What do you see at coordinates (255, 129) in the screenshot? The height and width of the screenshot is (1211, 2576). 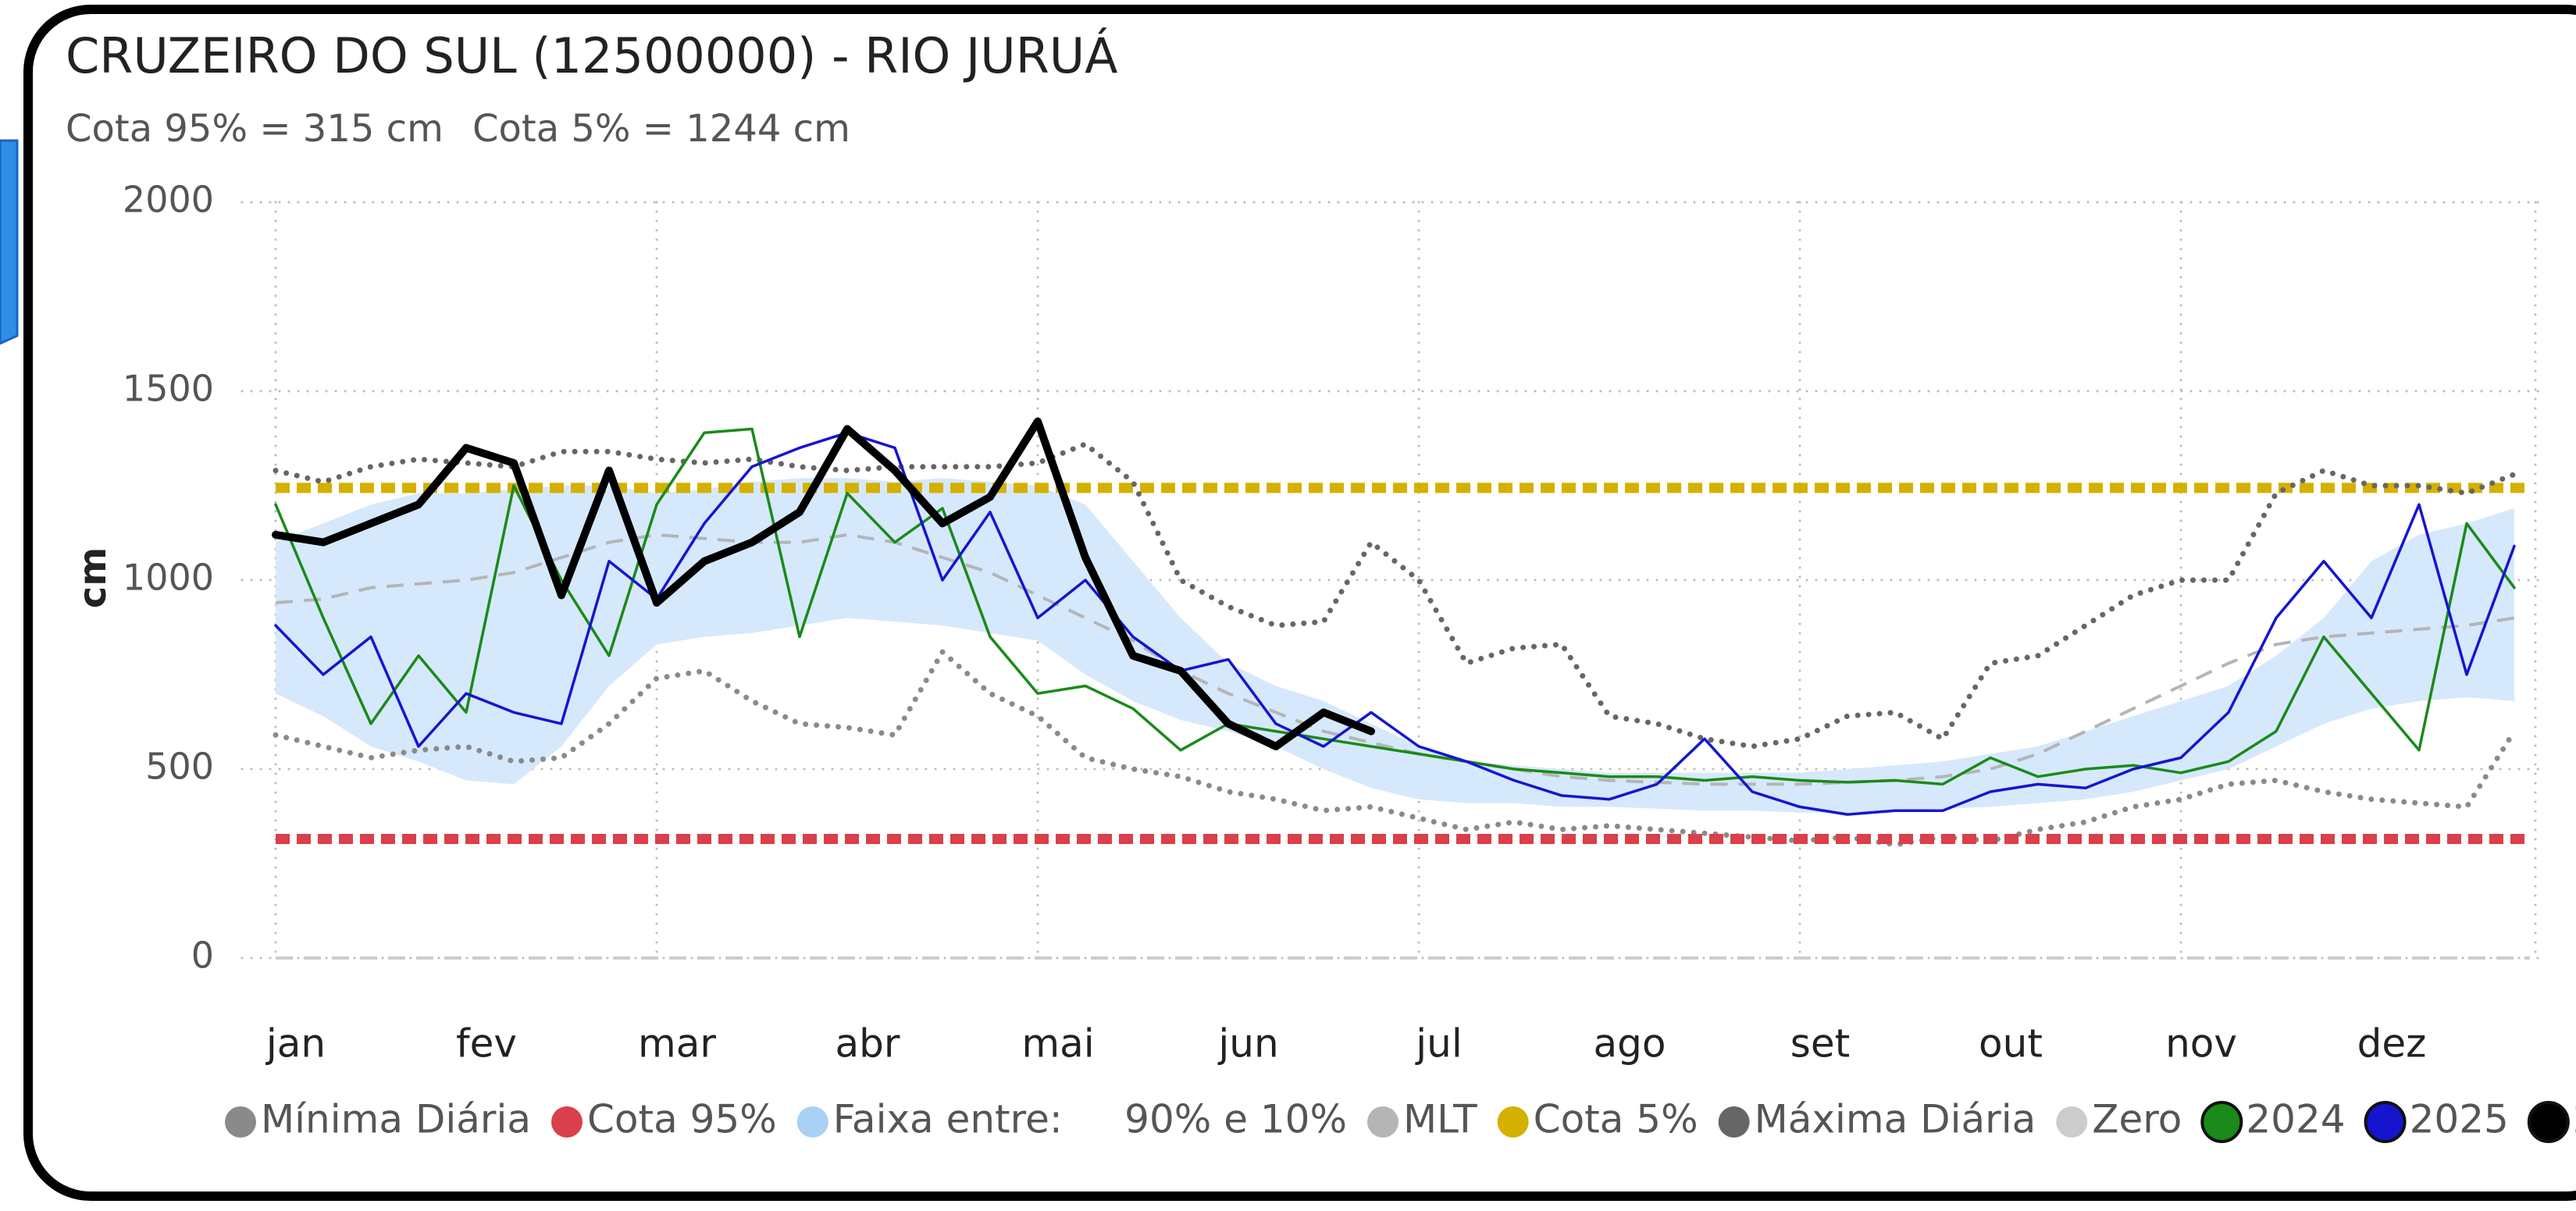 I see `subtitle: Cota 95% = 315 cm` at bounding box center [255, 129].